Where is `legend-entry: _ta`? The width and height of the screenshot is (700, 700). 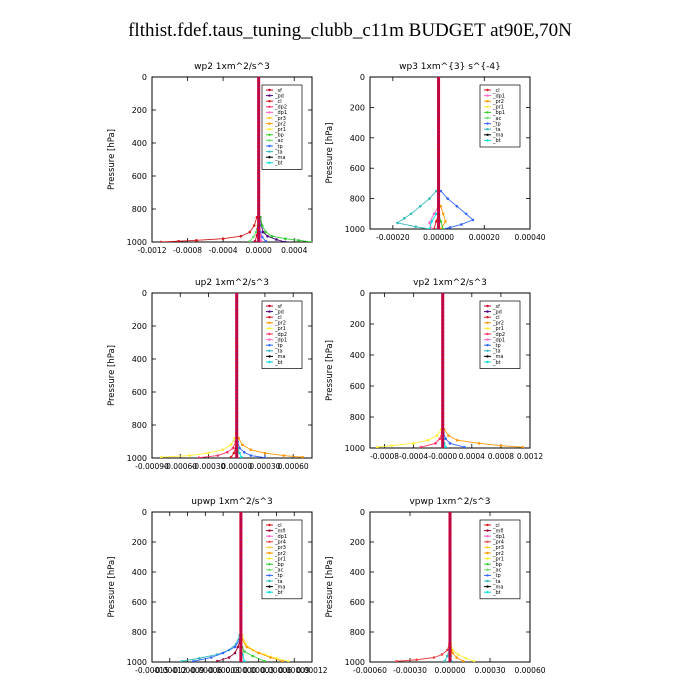 legend-entry: _ta is located at coordinates (496, 130).